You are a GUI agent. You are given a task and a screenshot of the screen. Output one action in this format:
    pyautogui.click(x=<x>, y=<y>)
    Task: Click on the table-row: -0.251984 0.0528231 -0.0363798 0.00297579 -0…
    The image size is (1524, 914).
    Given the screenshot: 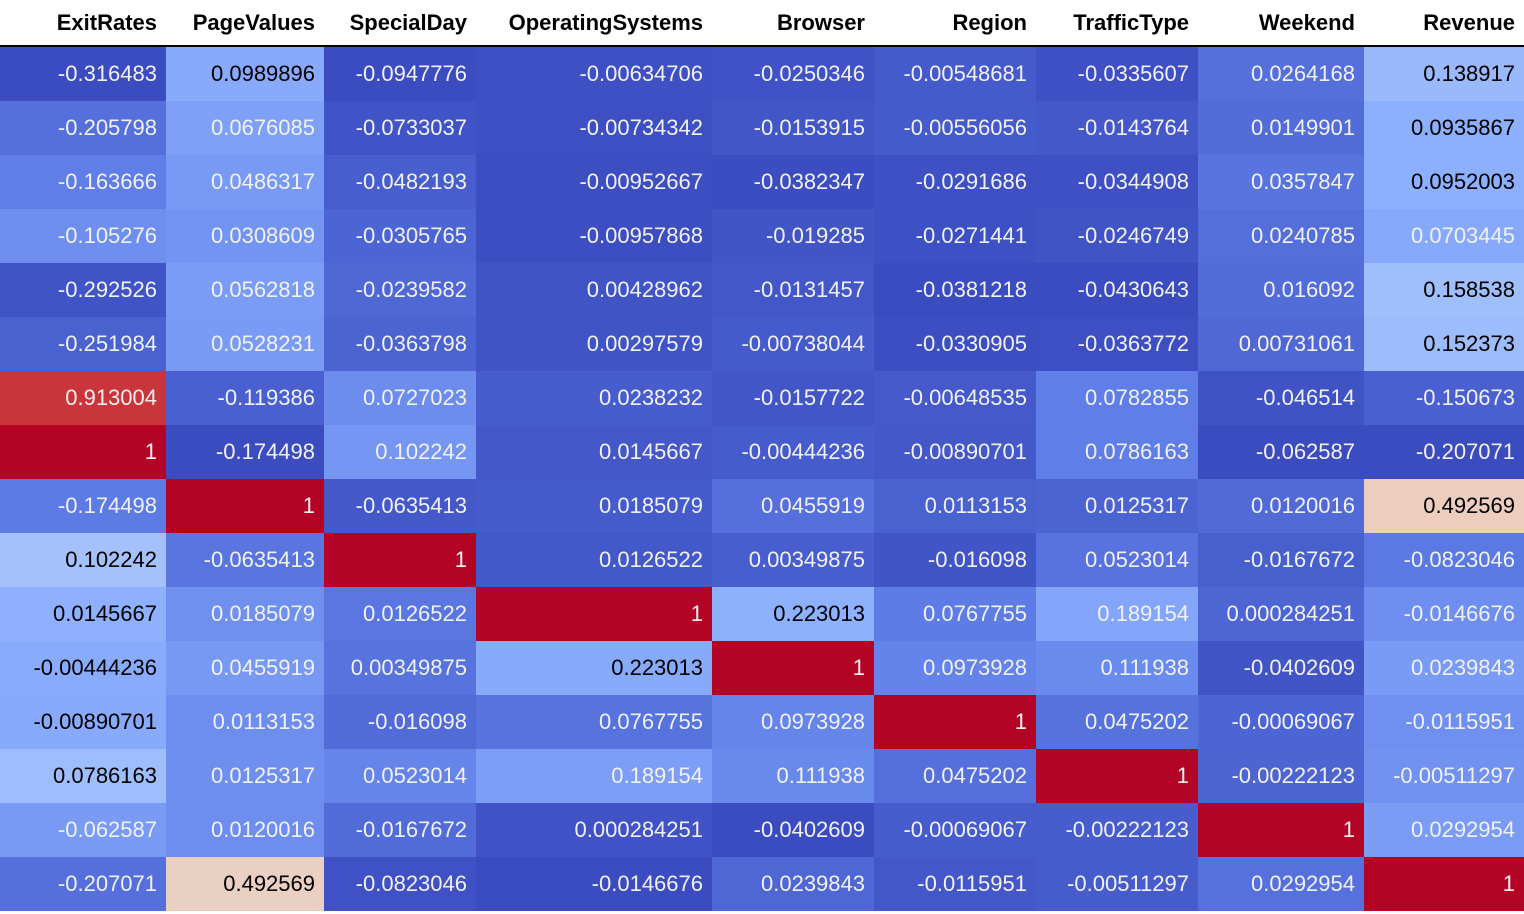 What is the action you would take?
    pyautogui.click(x=762, y=344)
    